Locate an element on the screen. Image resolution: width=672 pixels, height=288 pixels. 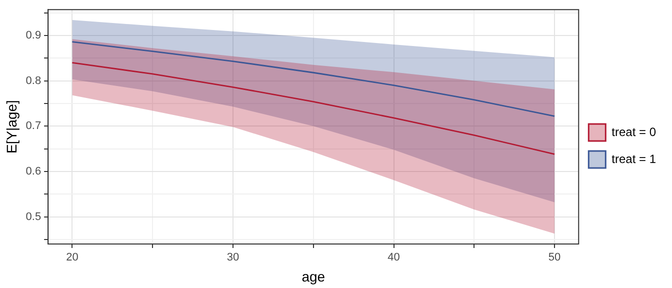
x-tick-label: 30 is located at coordinates (233, 258).